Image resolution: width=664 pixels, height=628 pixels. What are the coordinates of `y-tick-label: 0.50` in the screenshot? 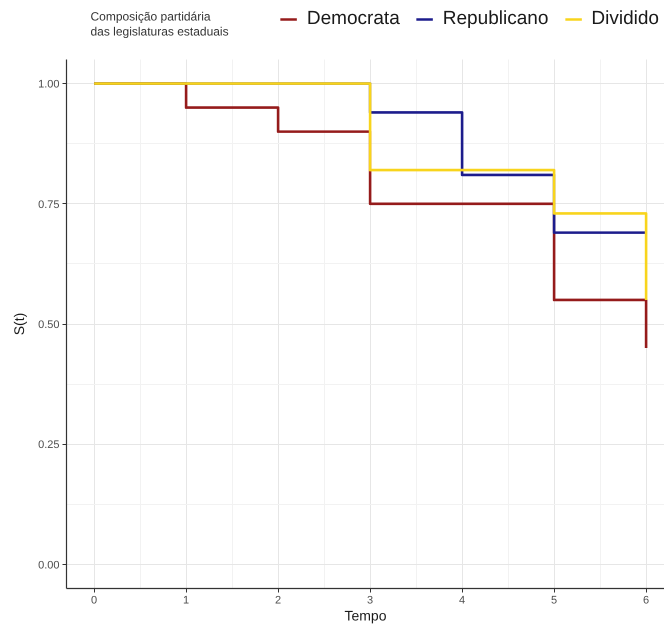 It's located at (49, 325).